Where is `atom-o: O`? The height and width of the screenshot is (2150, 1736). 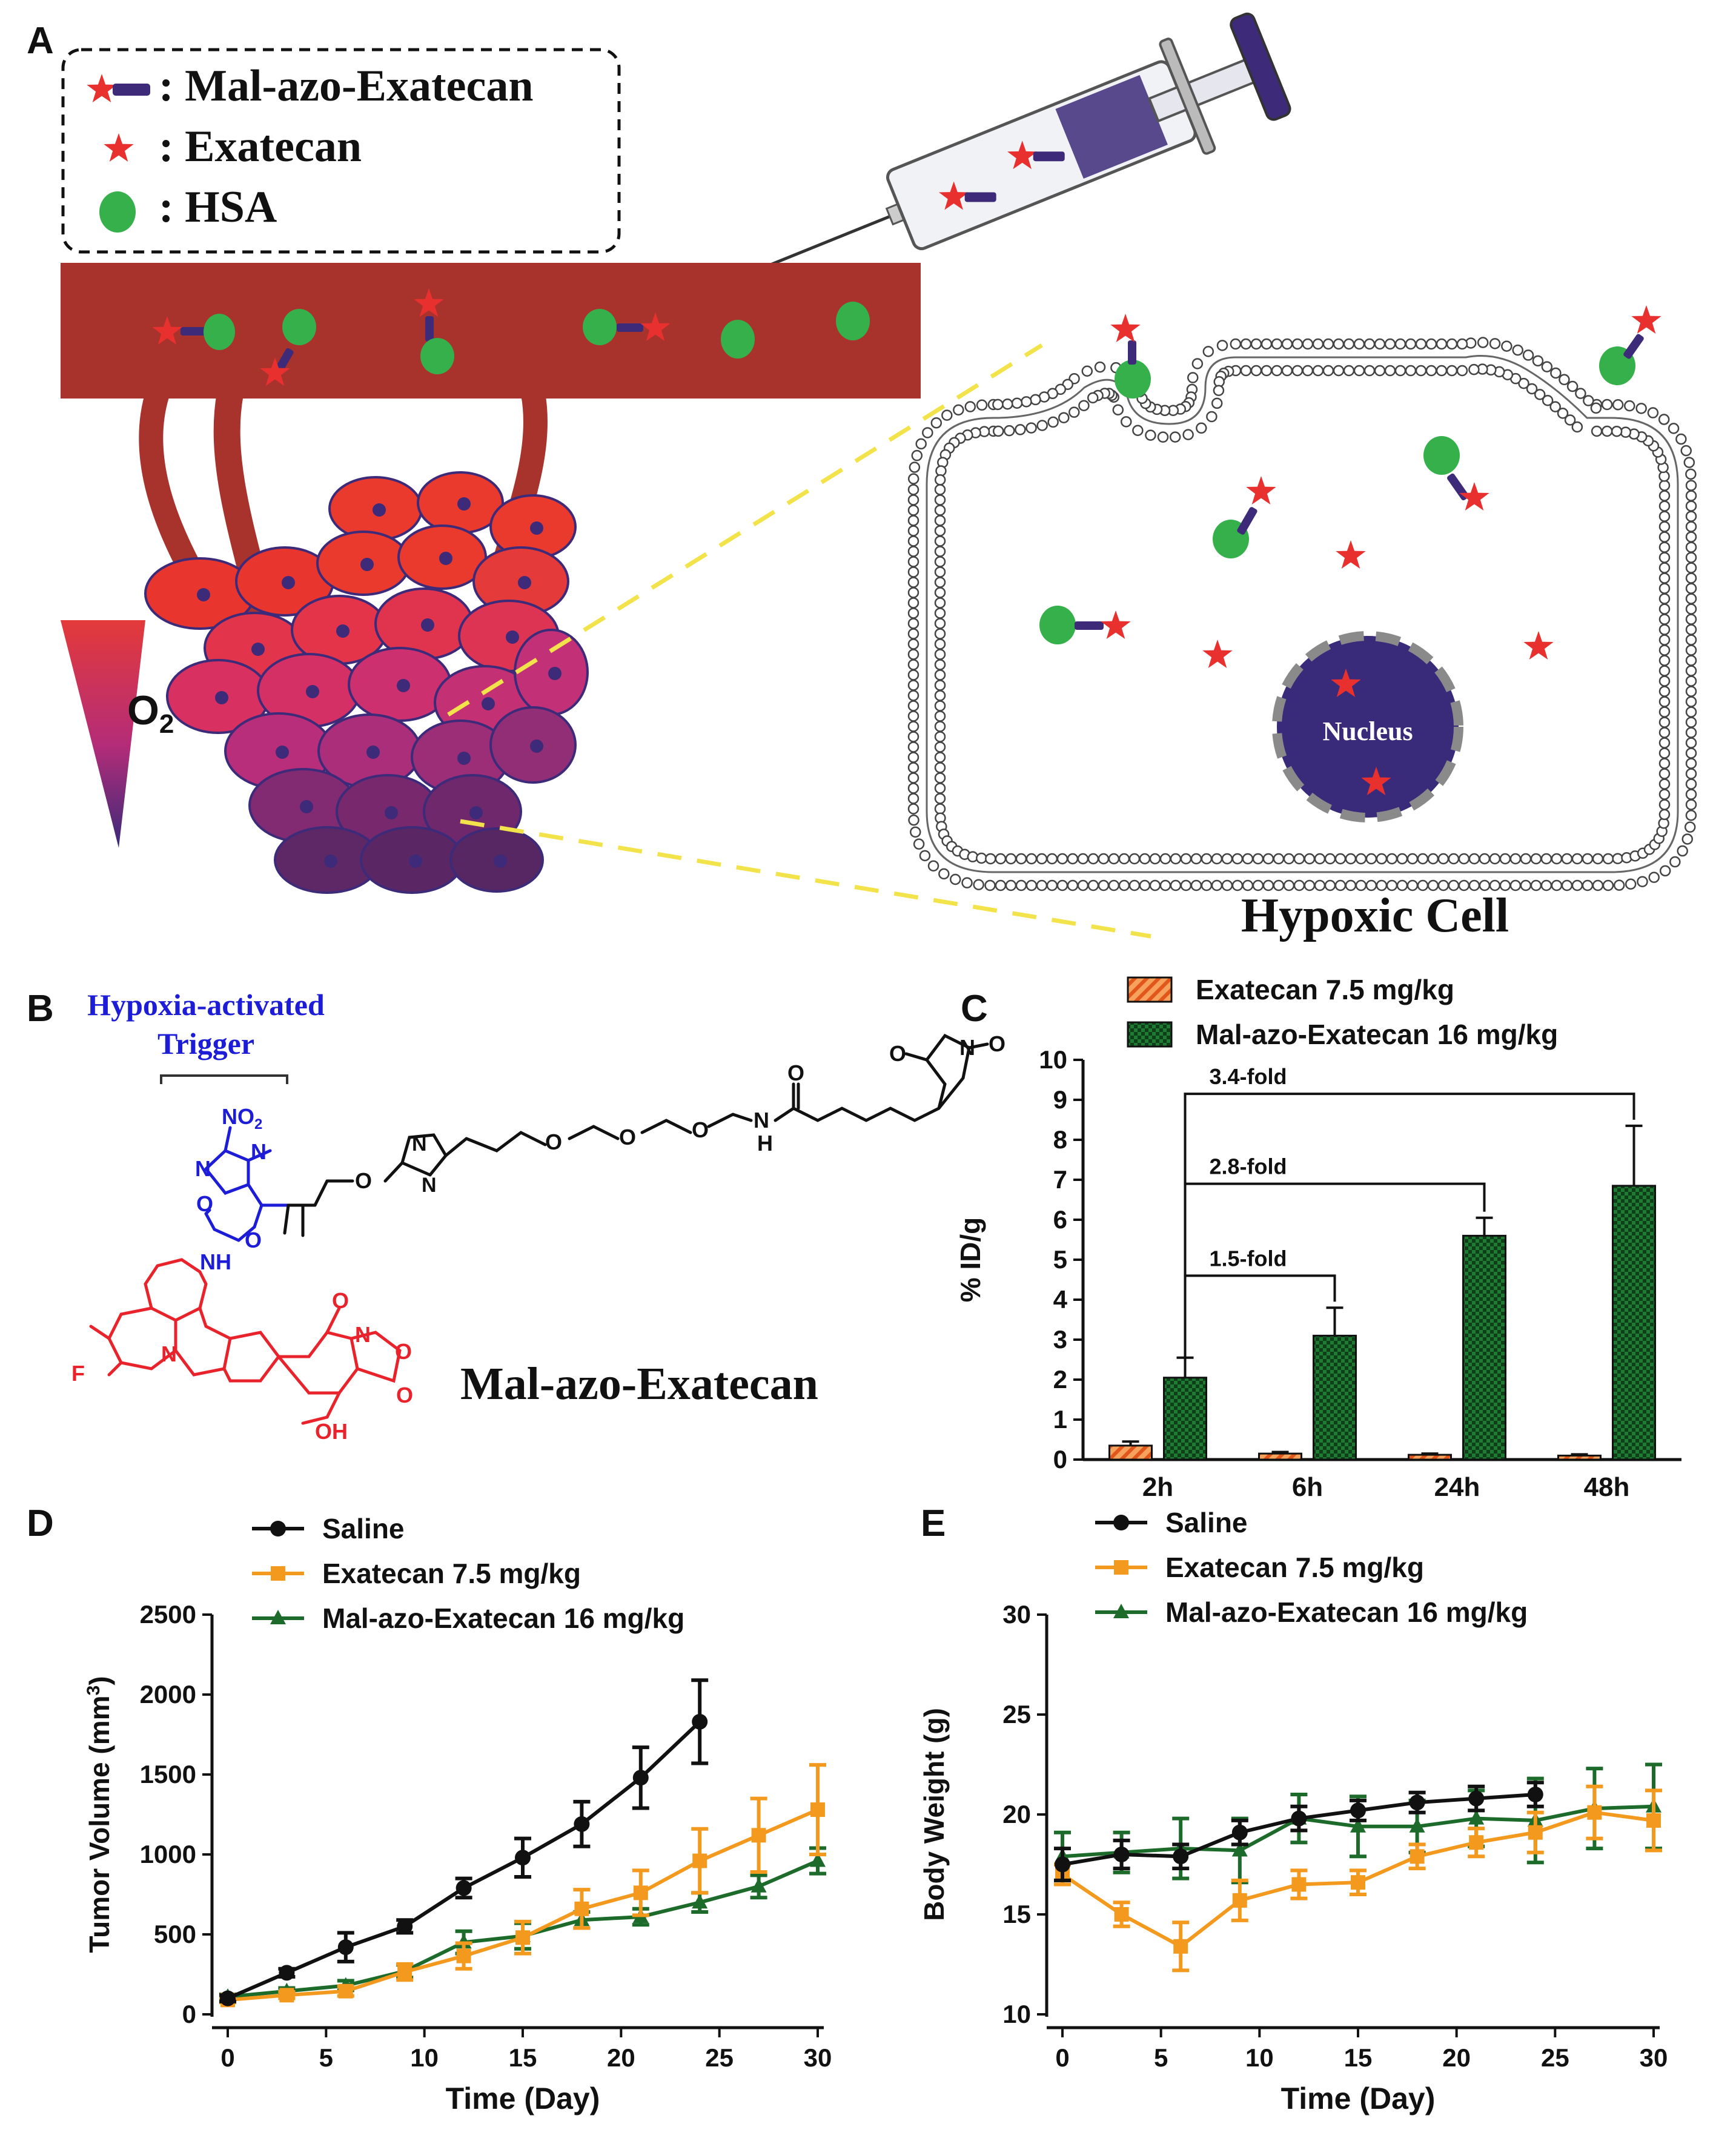
atom-o: O is located at coordinates (403, 1351).